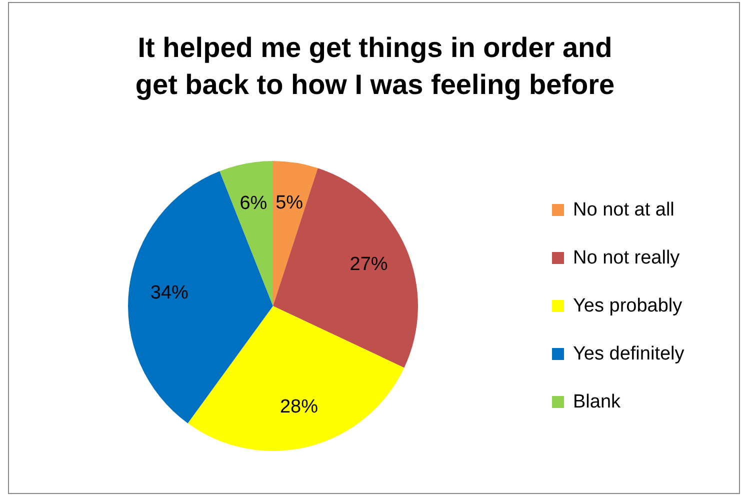 The image size is (743, 495). I want to click on legend-label: No not really, so click(626, 258).